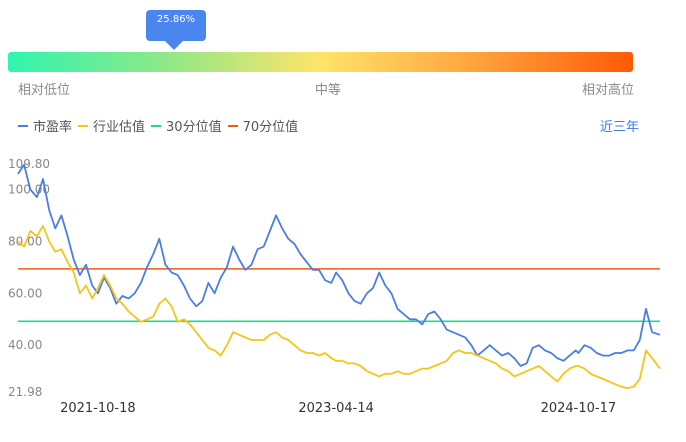 The image size is (686, 442). I want to click on legend-label-pe: 市盈率, so click(53, 127).